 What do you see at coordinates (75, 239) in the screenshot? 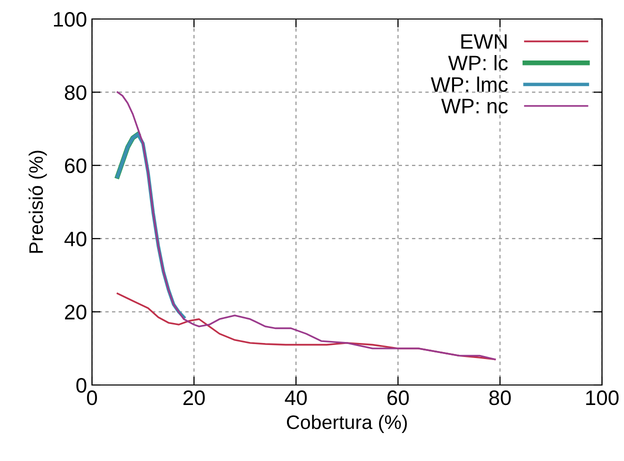
I see `y-tick-label: 40` at bounding box center [75, 239].